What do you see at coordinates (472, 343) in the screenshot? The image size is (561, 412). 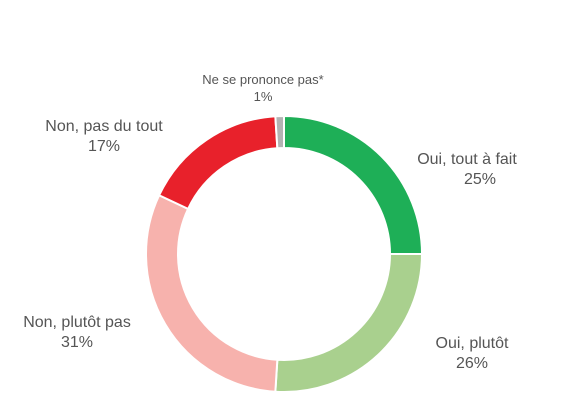 I see `slice-label-text: Oui, plutôt` at bounding box center [472, 343].